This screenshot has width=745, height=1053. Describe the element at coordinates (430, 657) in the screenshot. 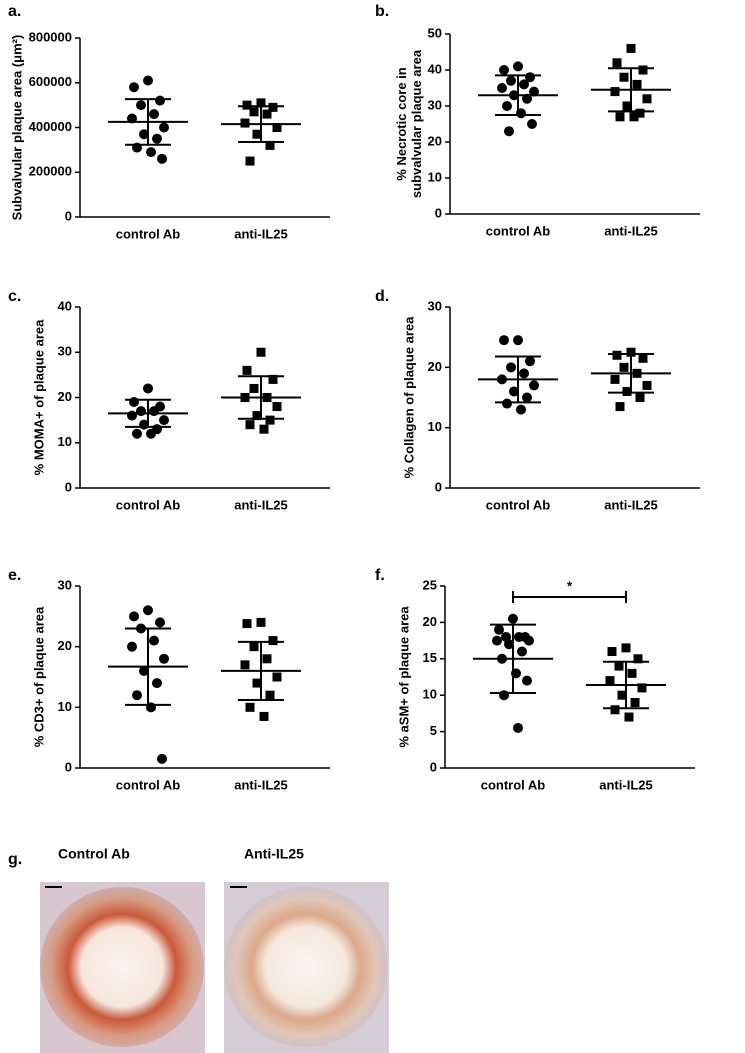

I see `y-tick-label: 15` at that location.